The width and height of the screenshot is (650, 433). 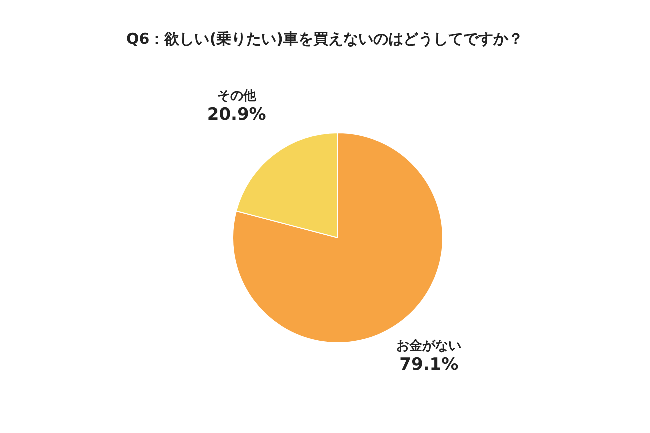 I want to click on data-label: 79.1%, so click(x=429, y=364).